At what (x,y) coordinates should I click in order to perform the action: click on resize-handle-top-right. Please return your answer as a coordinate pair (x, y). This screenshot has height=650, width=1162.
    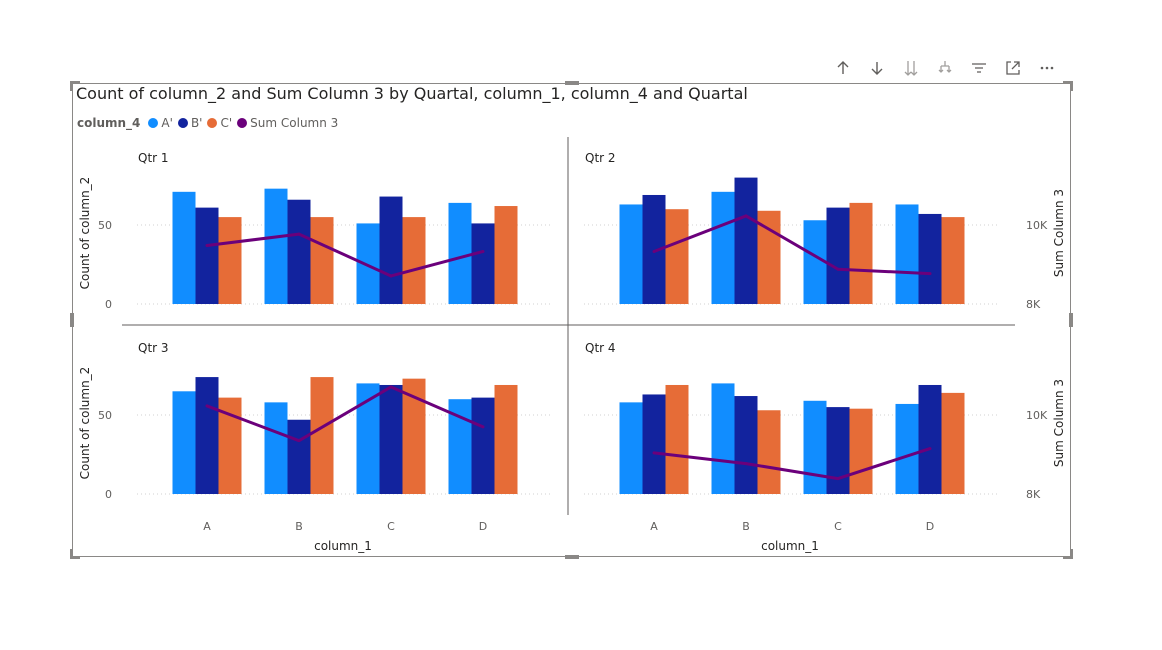
    Looking at the image, I should click on (1068, 82).